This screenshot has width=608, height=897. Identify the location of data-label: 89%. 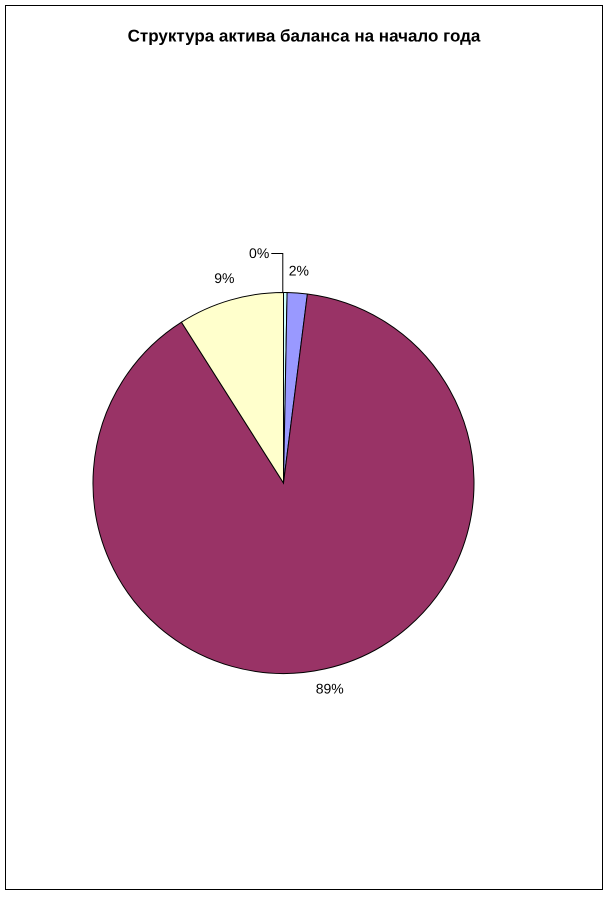
(330, 688).